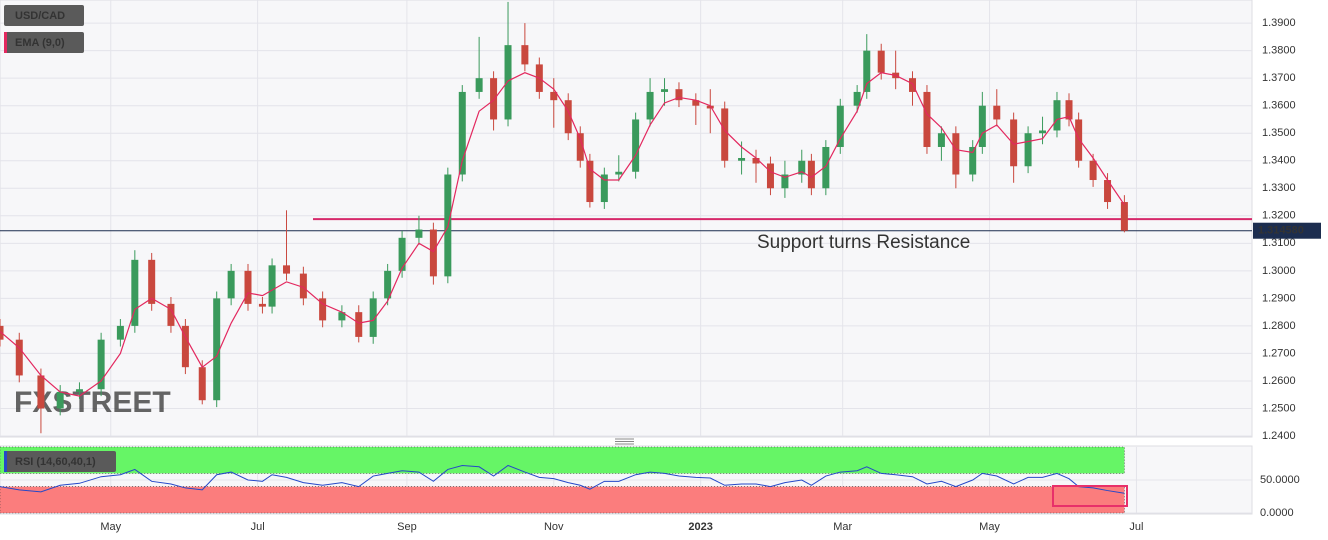  Describe the element at coordinates (1279, 188) in the screenshot. I see `y-tick-label: 1.3300` at that location.